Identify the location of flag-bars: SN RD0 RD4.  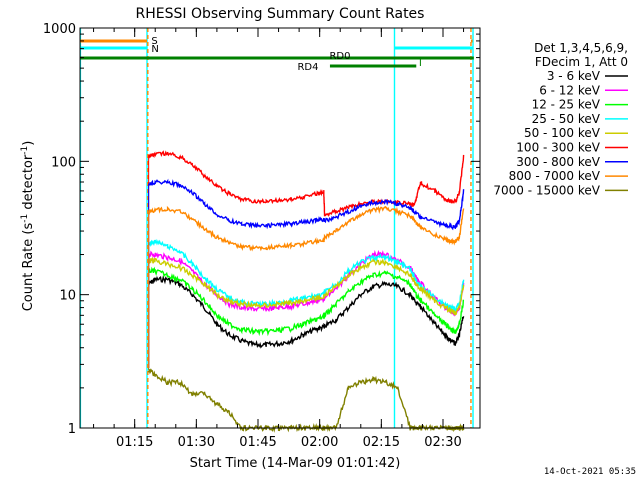
(277, 54).